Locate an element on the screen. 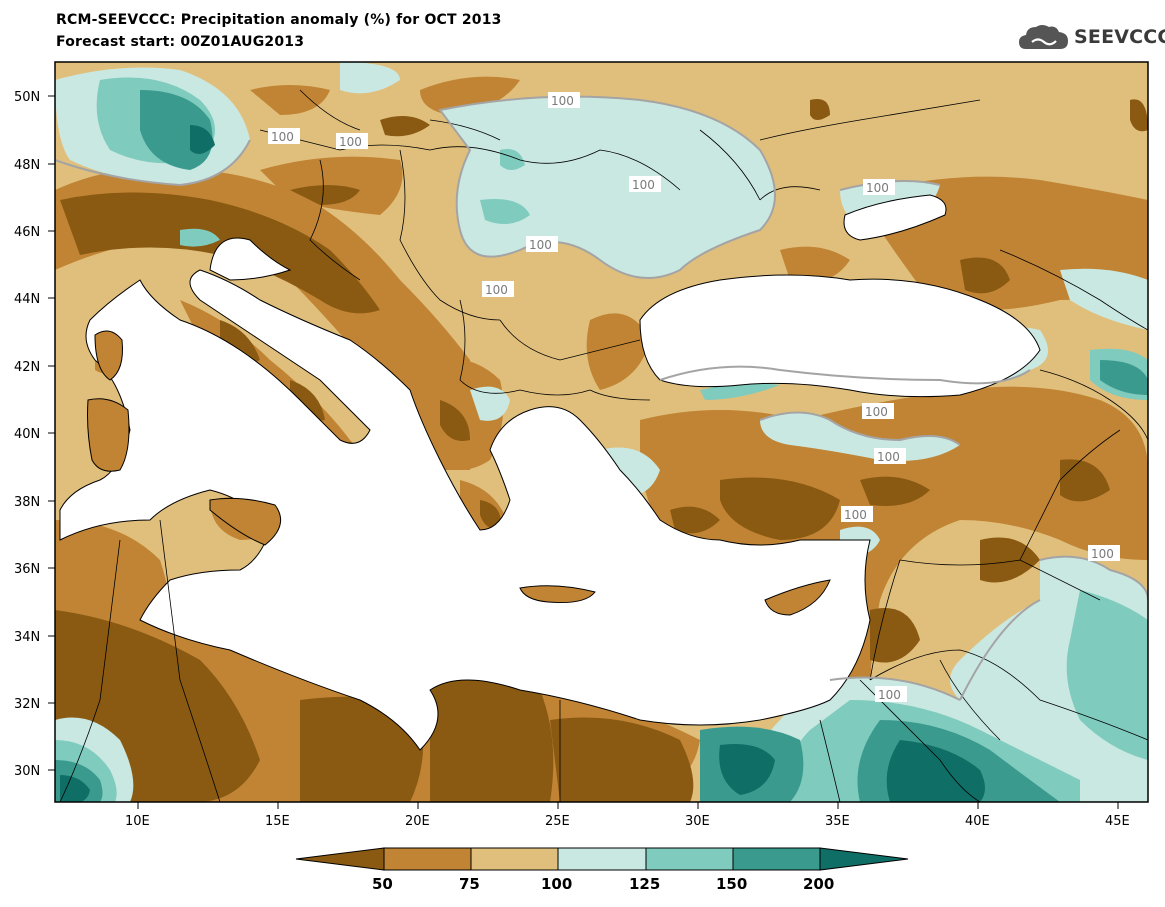 Image resolution: width=1165 pixels, height=907 pixels. lat-tick-label: 44N is located at coordinates (27, 299).